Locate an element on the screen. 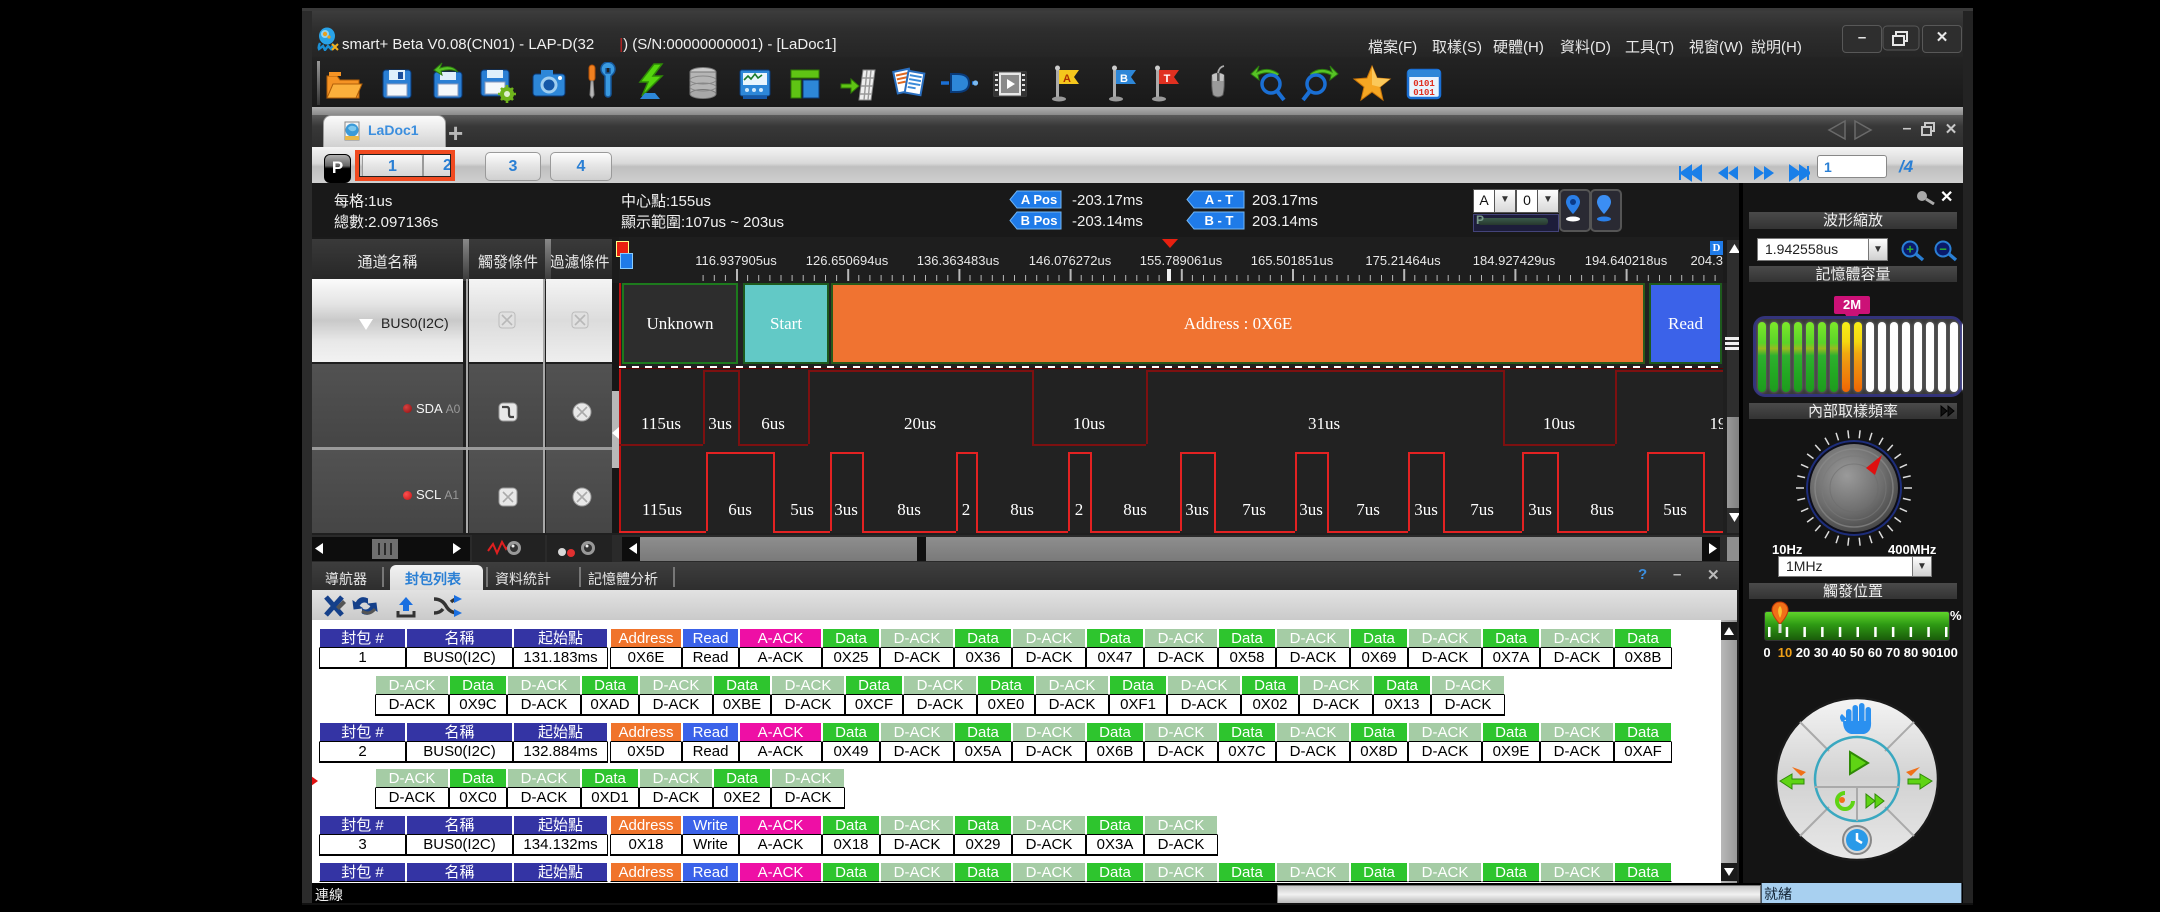  svg-text: 50 is located at coordinates (1857, 653).